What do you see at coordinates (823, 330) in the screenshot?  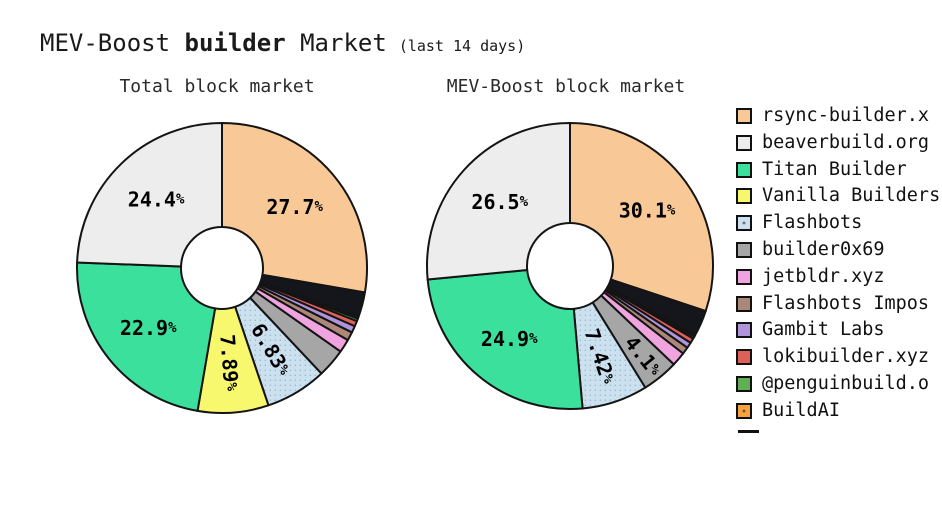 I see `legend-label: Gambit Labs` at bounding box center [823, 330].